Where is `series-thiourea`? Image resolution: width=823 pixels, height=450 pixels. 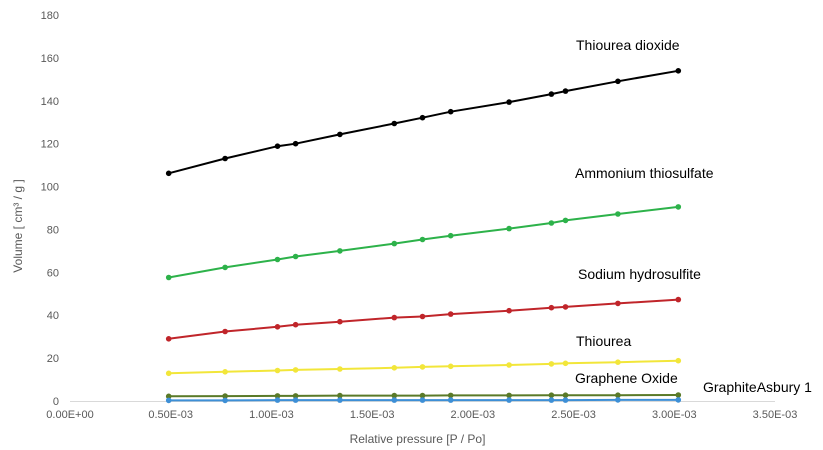
series-thiourea is located at coordinates (423, 367).